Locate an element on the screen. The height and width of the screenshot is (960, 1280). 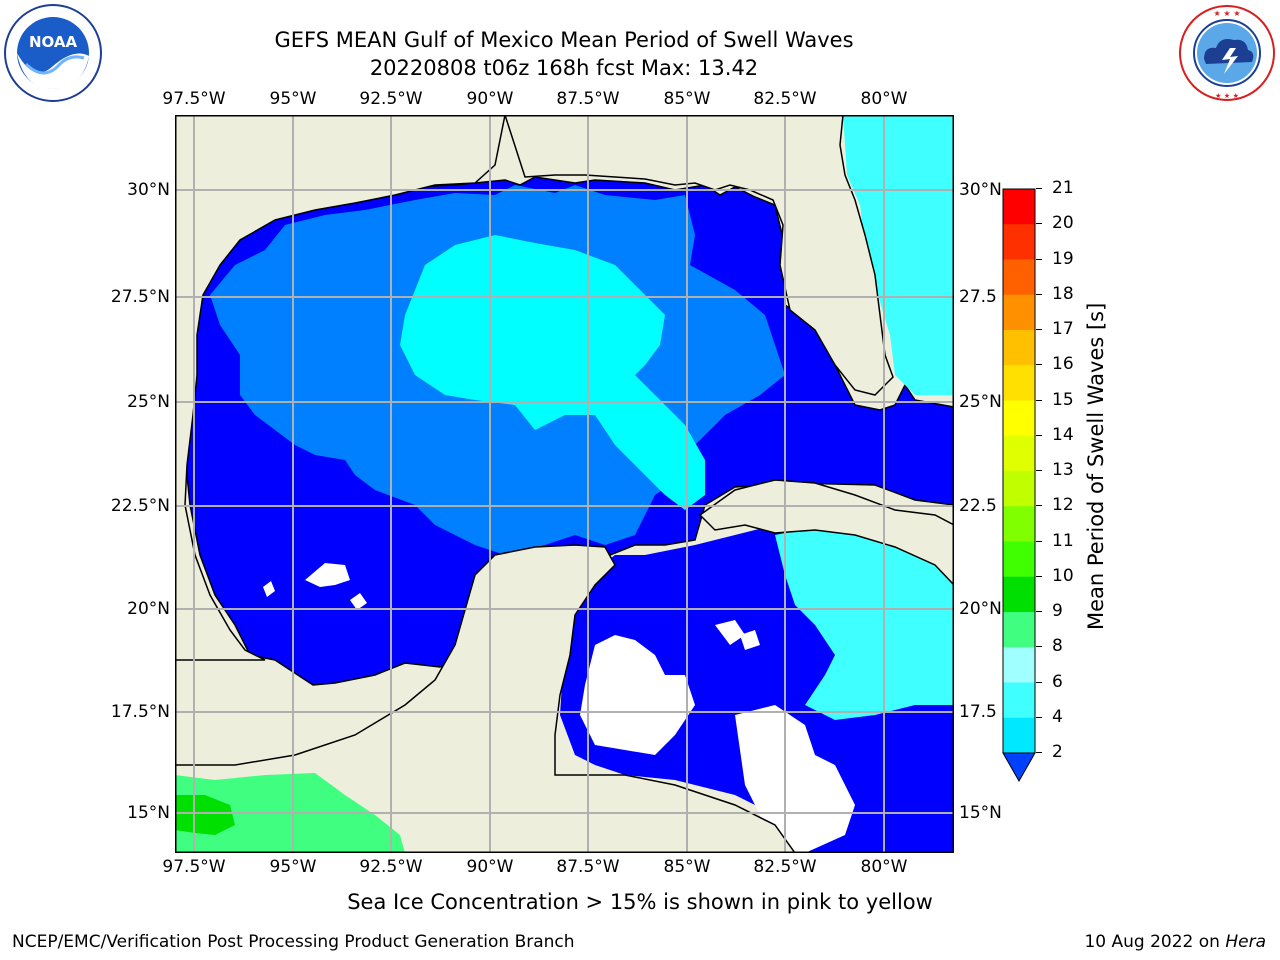
lat-label: 27.5°N is located at coordinates (140, 297).